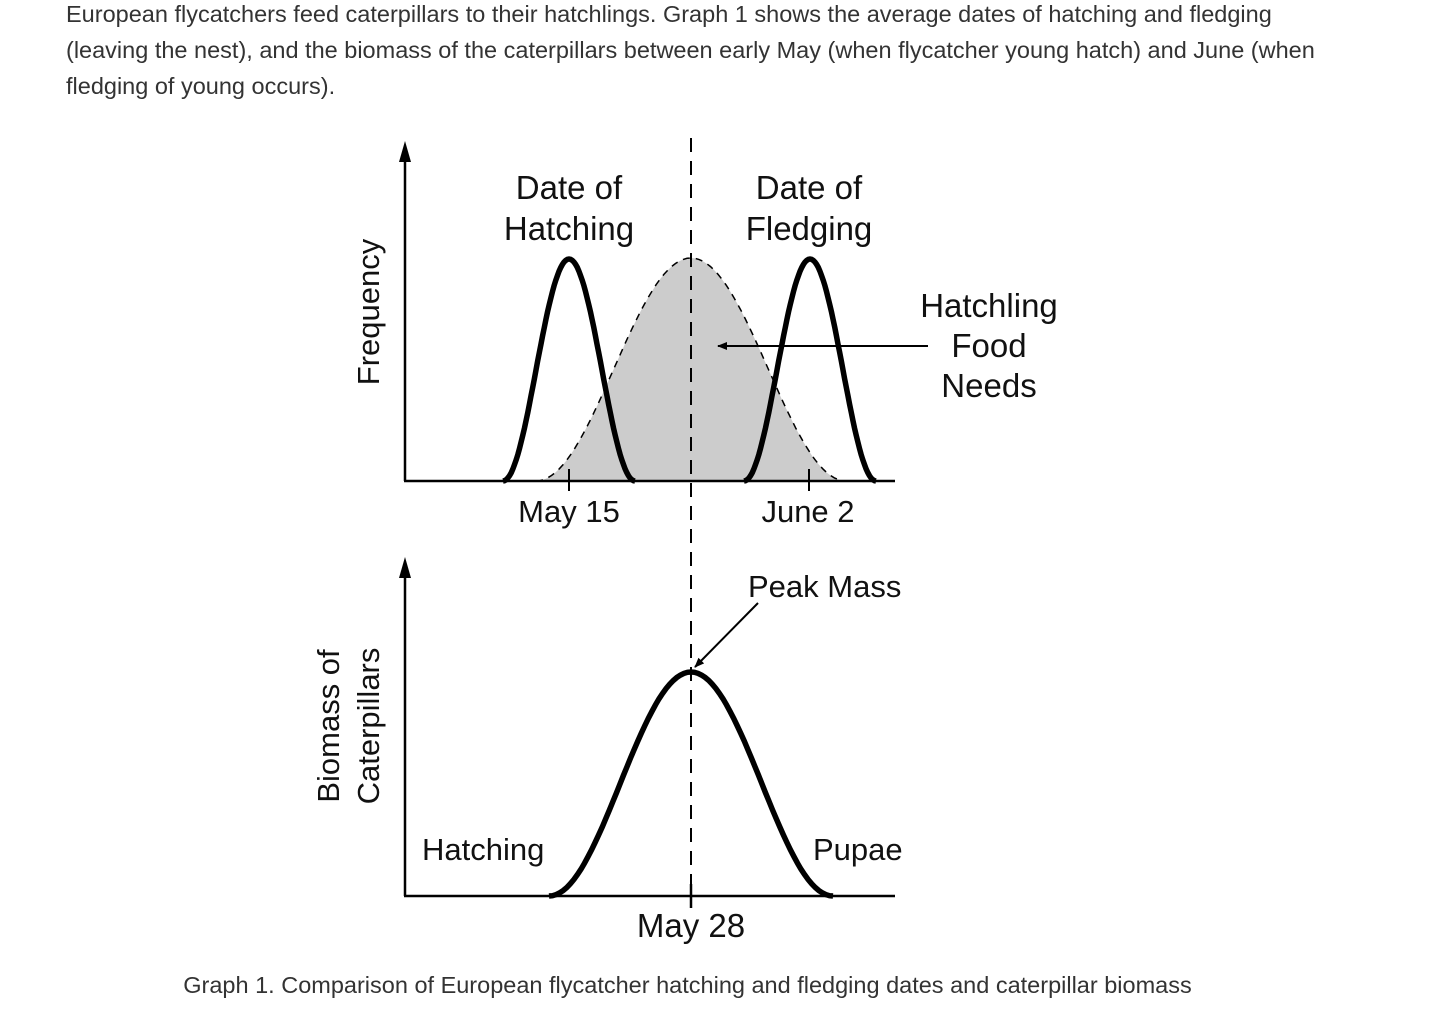 The width and height of the screenshot is (1452, 1025). I want to click on tick-label-june-2: June 2, so click(807, 511).